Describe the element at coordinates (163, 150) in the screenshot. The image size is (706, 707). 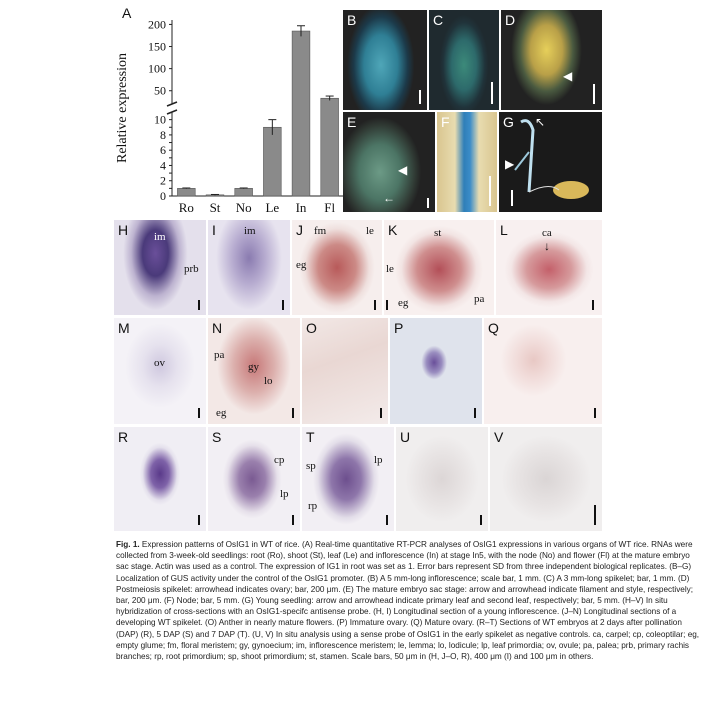
I see `y-tick-label: 6` at that location.